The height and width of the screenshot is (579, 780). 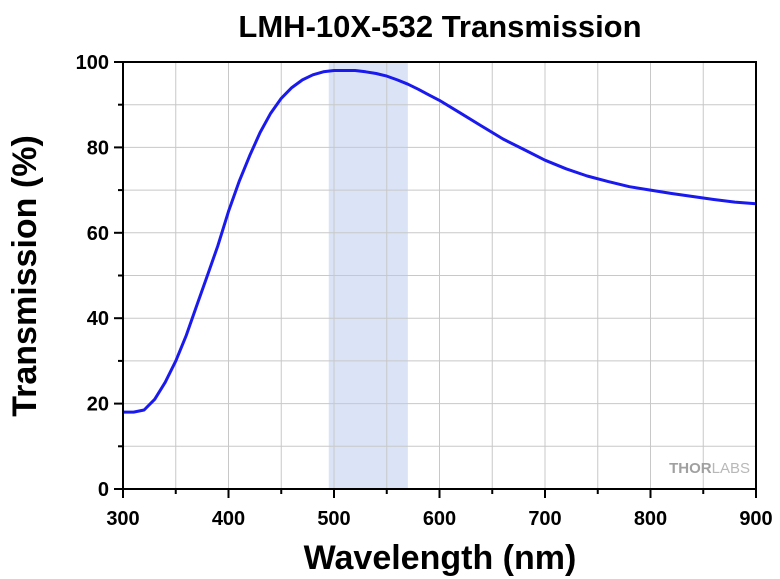 What do you see at coordinates (122, 519) in the screenshot?
I see `x-tick-label: 300` at bounding box center [122, 519].